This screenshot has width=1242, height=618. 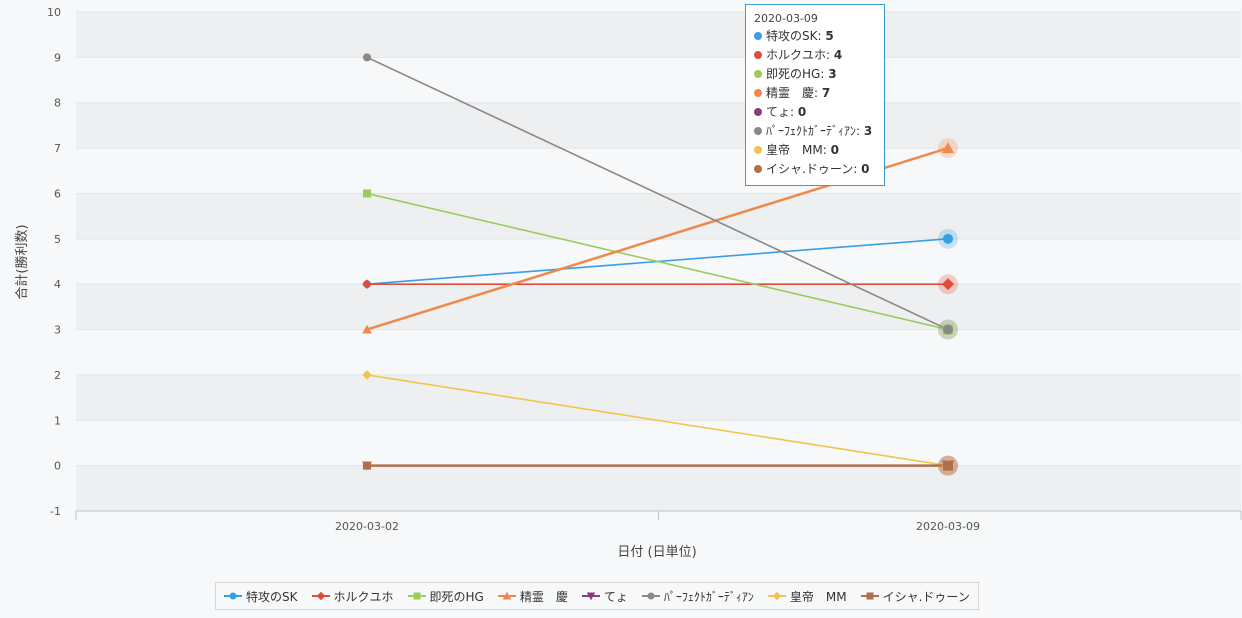 What do you see at coordinates (456, 596) in the screenshot?
I see `legend-label: 即死のHG` at bounding box center [456, 596].